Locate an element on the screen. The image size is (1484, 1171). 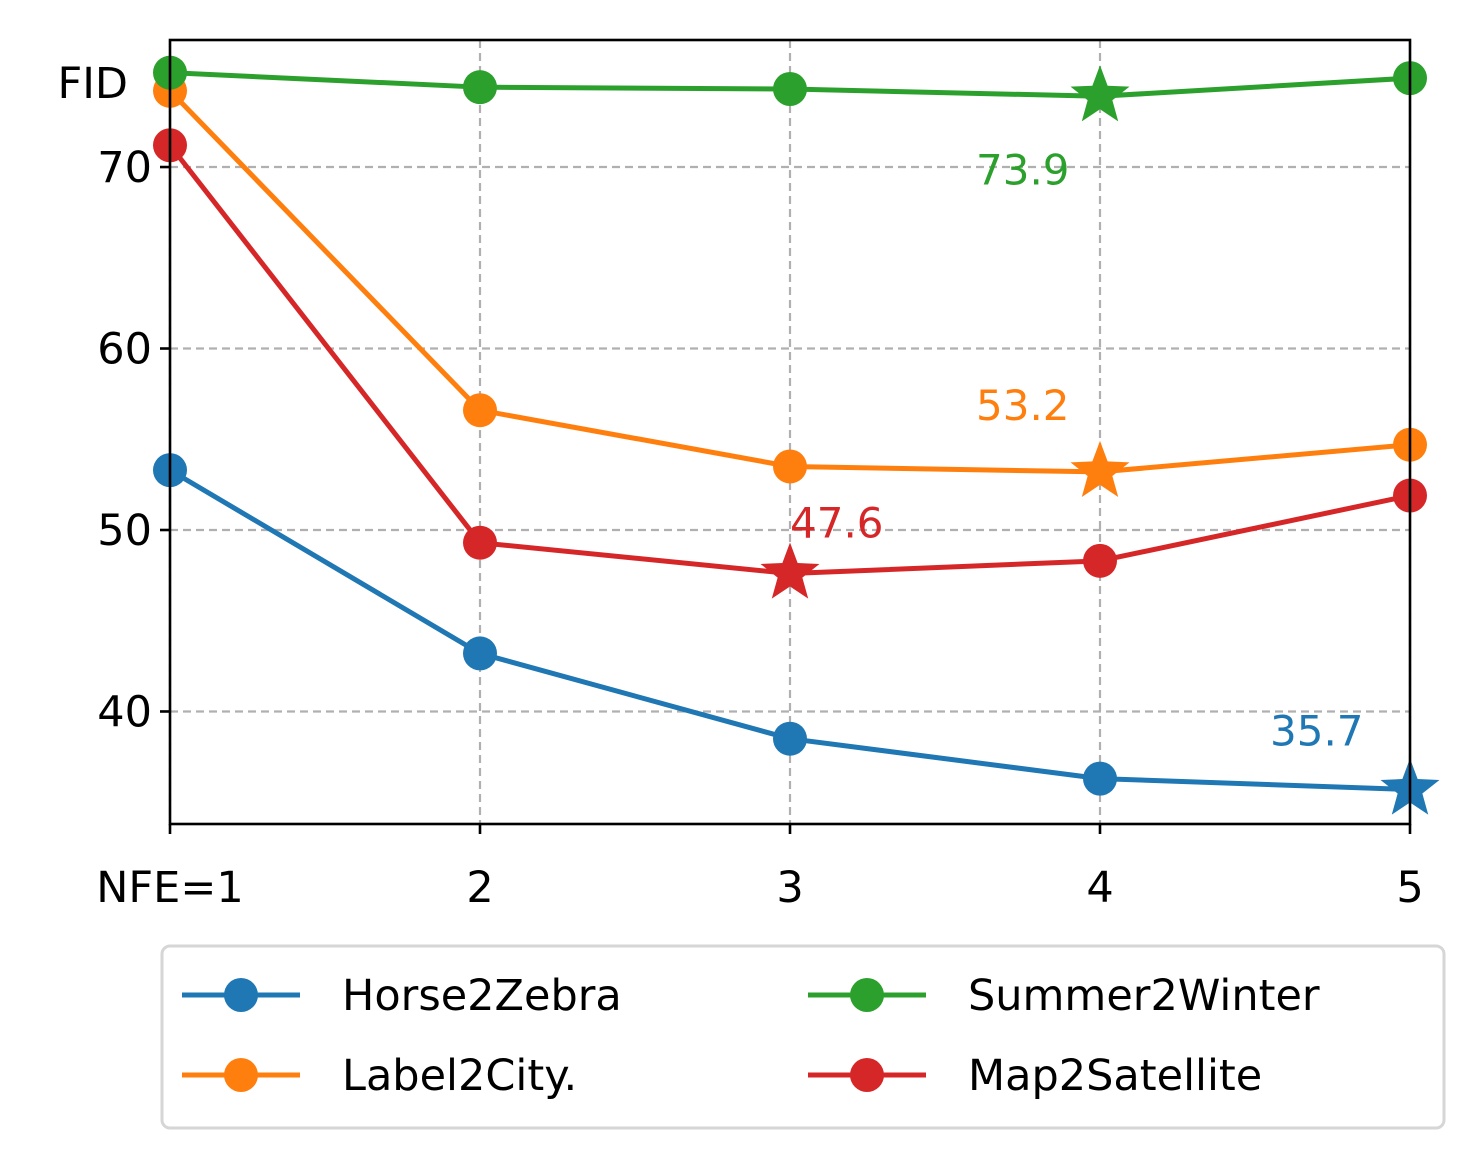
y-tick-label: 40 is located at coordinates (124, 712).